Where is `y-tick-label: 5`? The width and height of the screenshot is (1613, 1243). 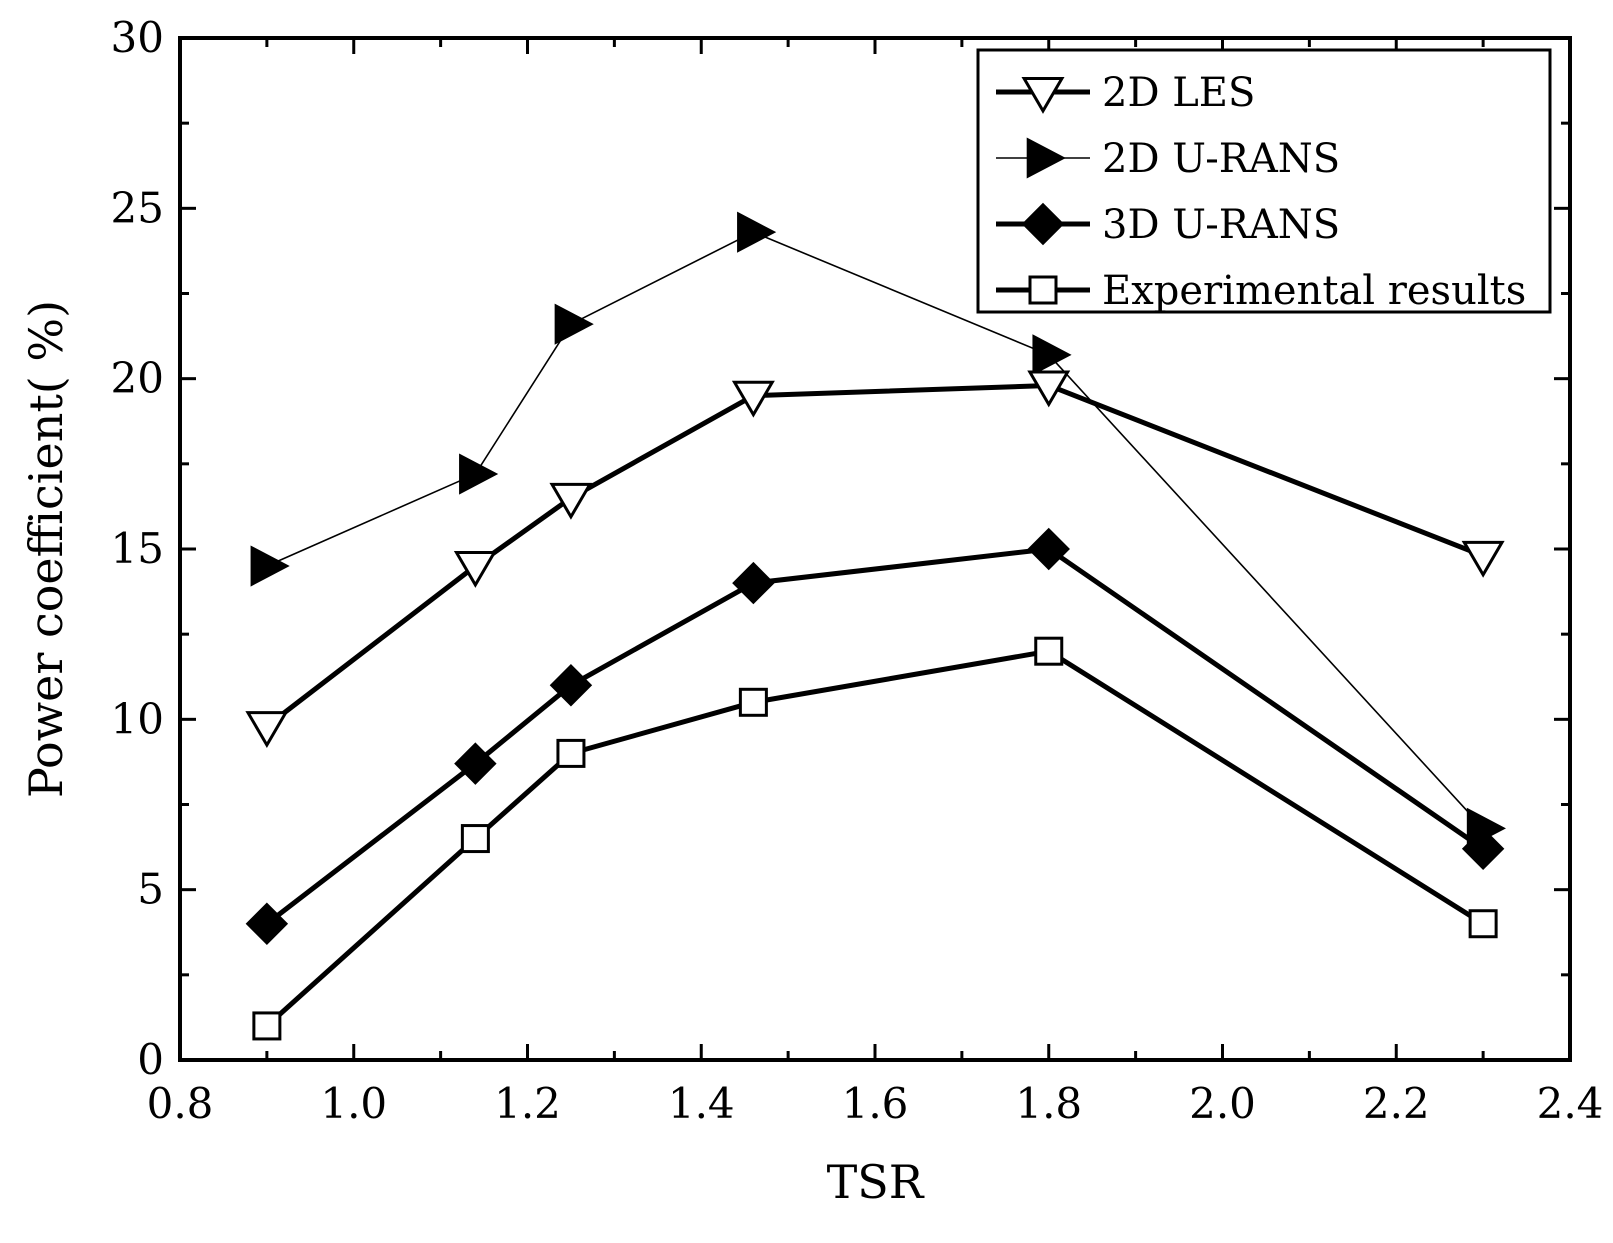
y-tick-label: 5 is located at coordinates (150, 889).